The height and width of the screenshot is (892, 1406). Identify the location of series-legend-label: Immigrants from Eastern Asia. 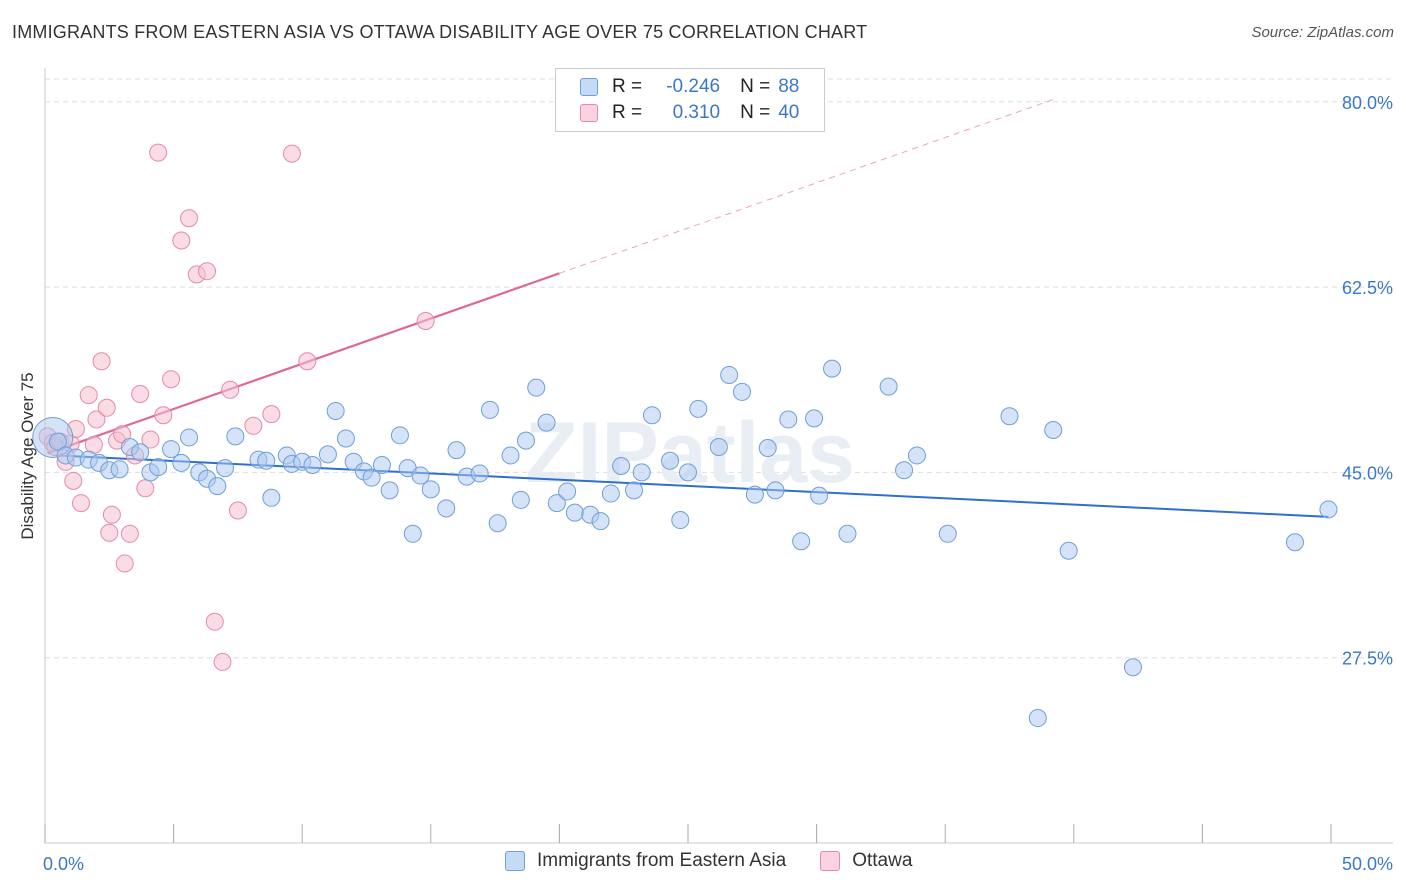
(662, 860).